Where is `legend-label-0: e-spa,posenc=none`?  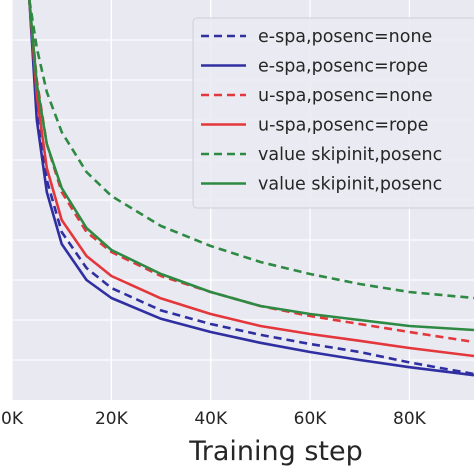
legend-label-0: e-spa,posenc=none is located at coordinates (345, 37).